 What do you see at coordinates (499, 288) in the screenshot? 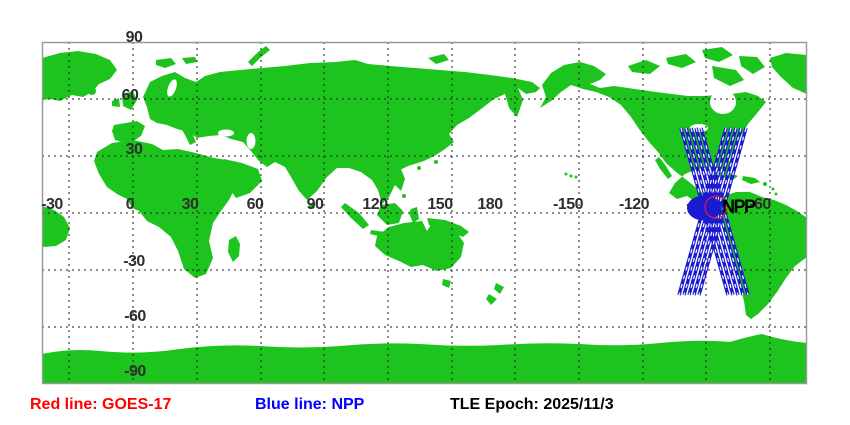
I see `new-zealand-north` at bounding box center [499, 288].